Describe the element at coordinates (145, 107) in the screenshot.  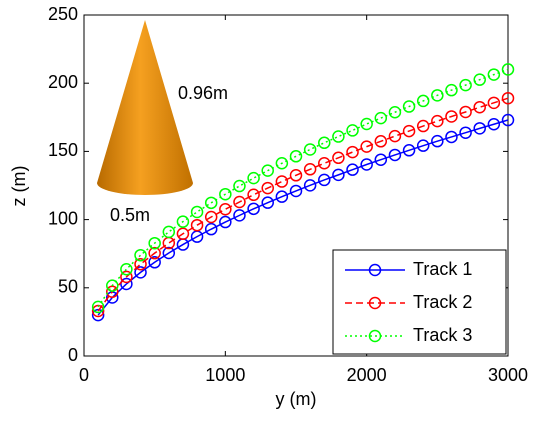
I see `cone-illustration` at that location.